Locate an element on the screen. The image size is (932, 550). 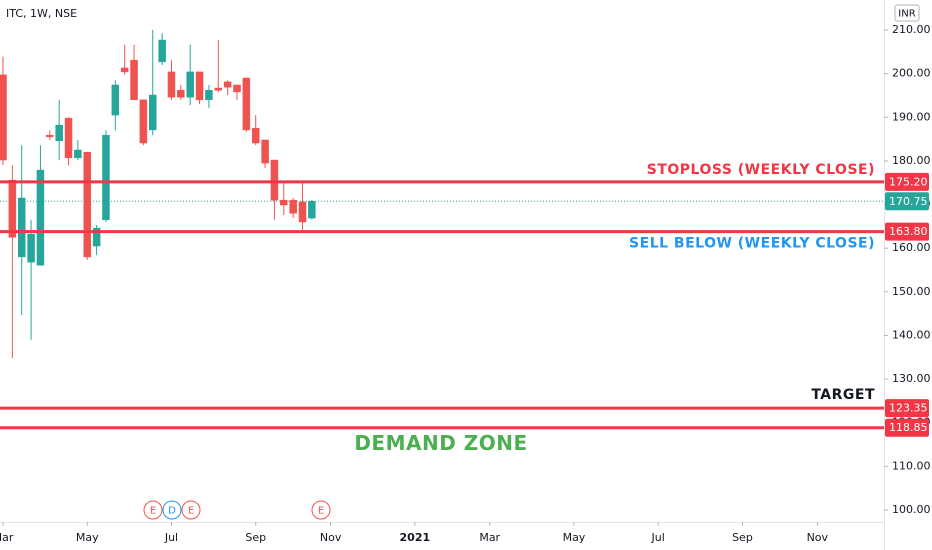
y-tick-label: 110.00 is located at coordinates (911, 465).